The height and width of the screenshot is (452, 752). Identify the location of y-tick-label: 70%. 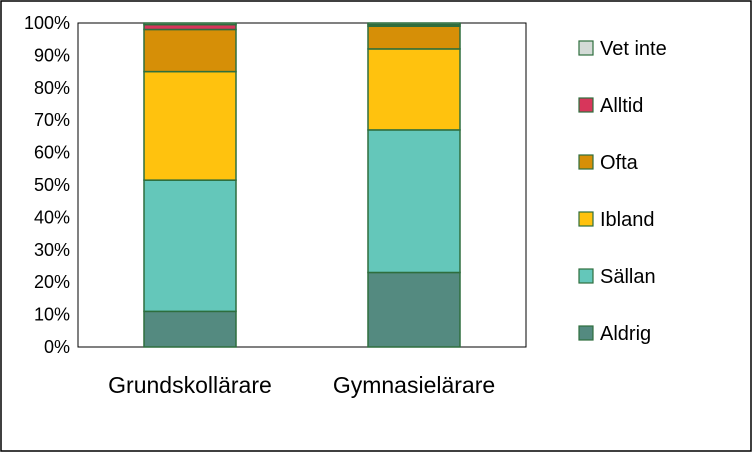
(52, 120).